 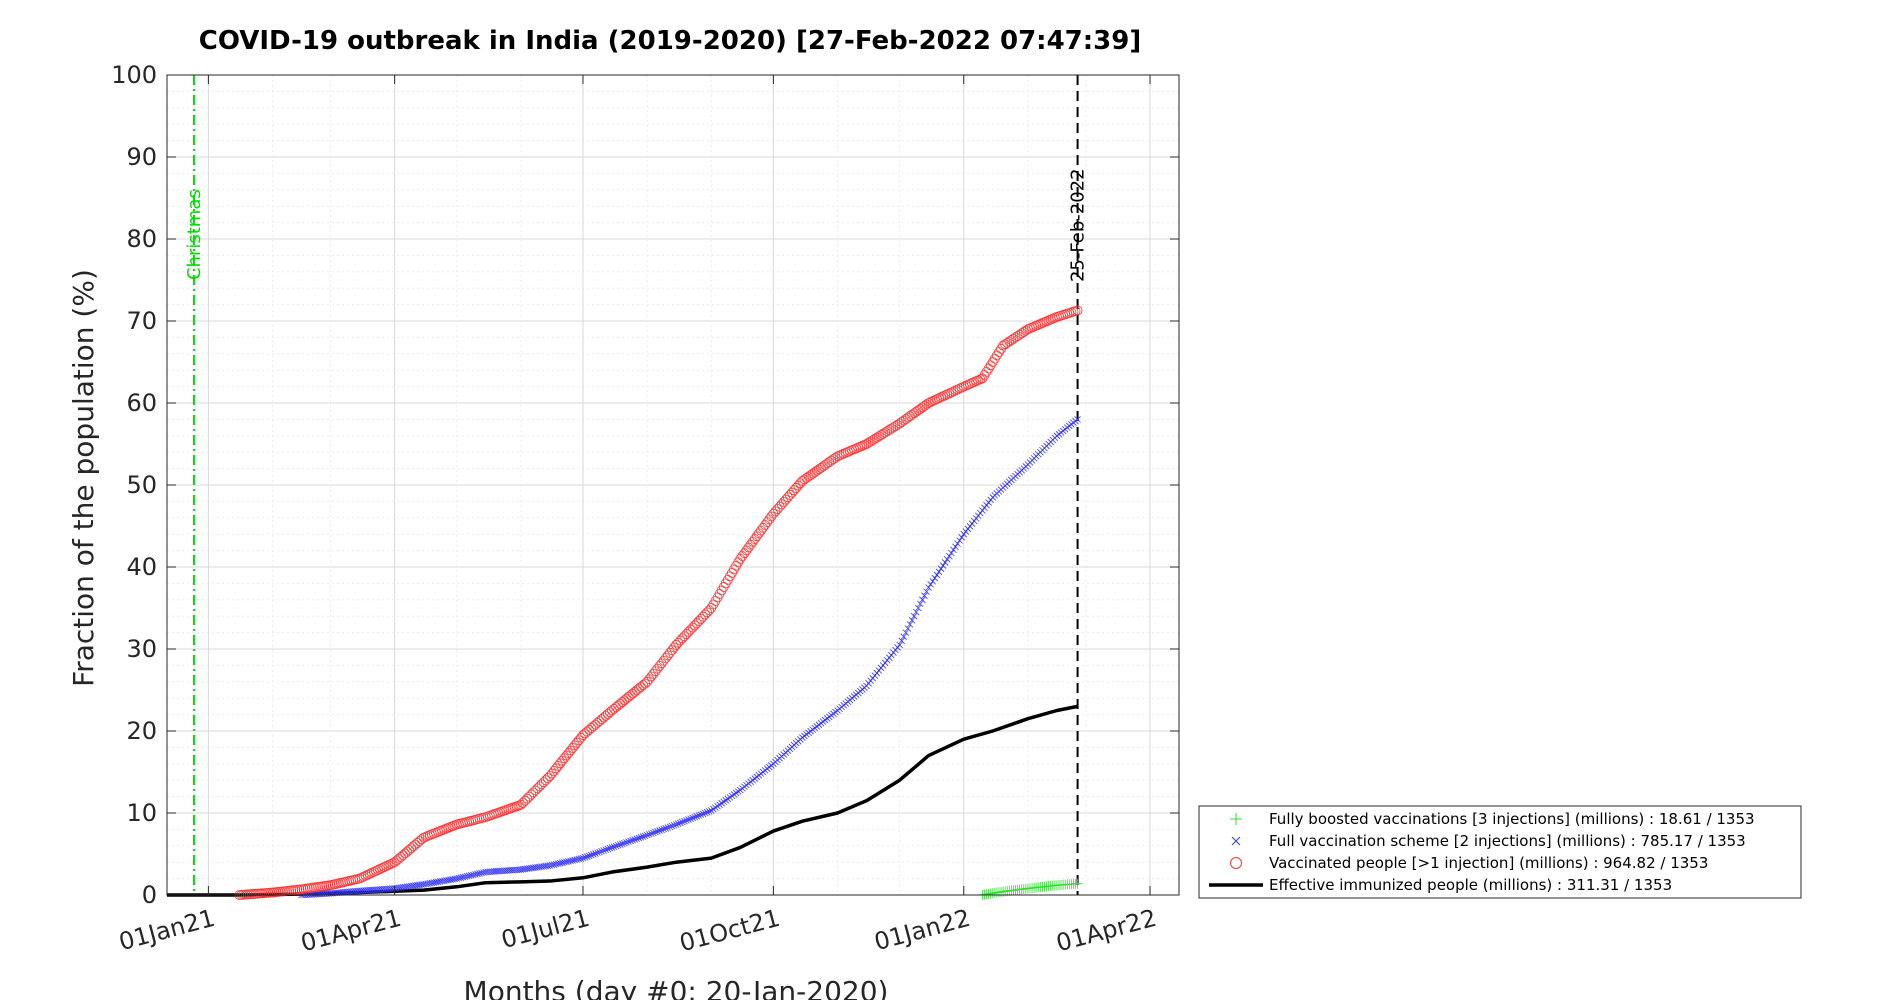 What do you see at coordinates (1236, 863) in the screenshot?
I see `legend-circle-icon` at bounding box center [1236, 863].